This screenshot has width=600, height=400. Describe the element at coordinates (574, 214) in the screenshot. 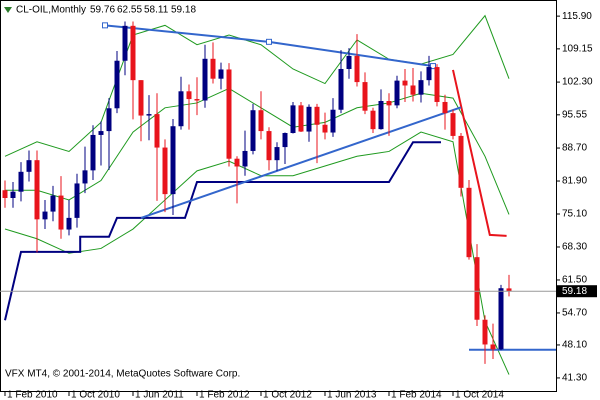

I see `y-tick-label: 75.10` at that location.